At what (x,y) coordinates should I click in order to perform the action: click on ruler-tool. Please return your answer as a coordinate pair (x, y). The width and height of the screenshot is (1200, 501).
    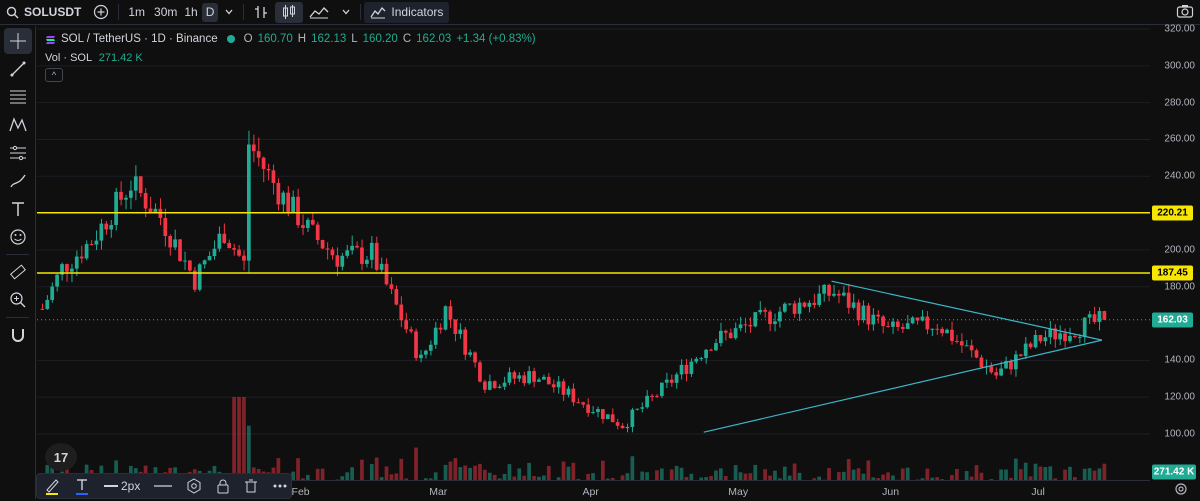
    Looking at the image, I should click on (18, 272).